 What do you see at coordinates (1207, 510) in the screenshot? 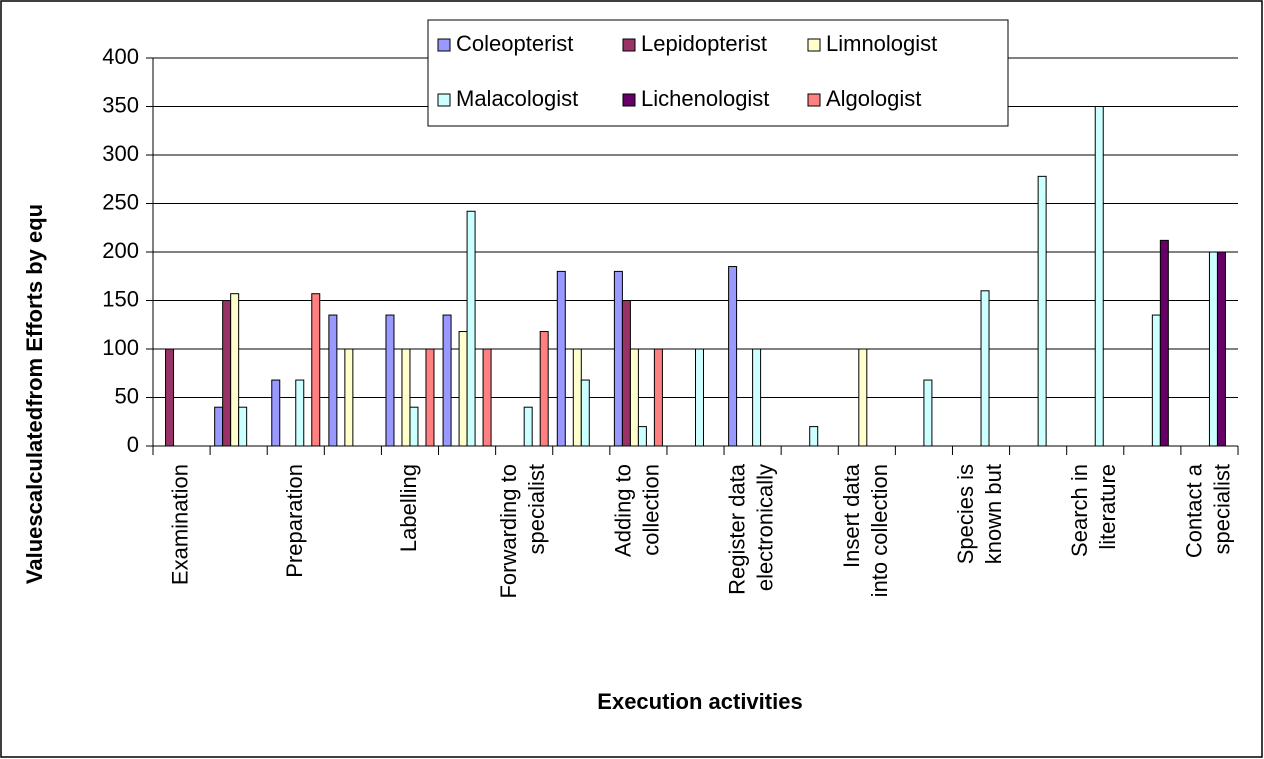
I see `x-tick-label: Contact a specialist` at bounding box center [1207, 510].